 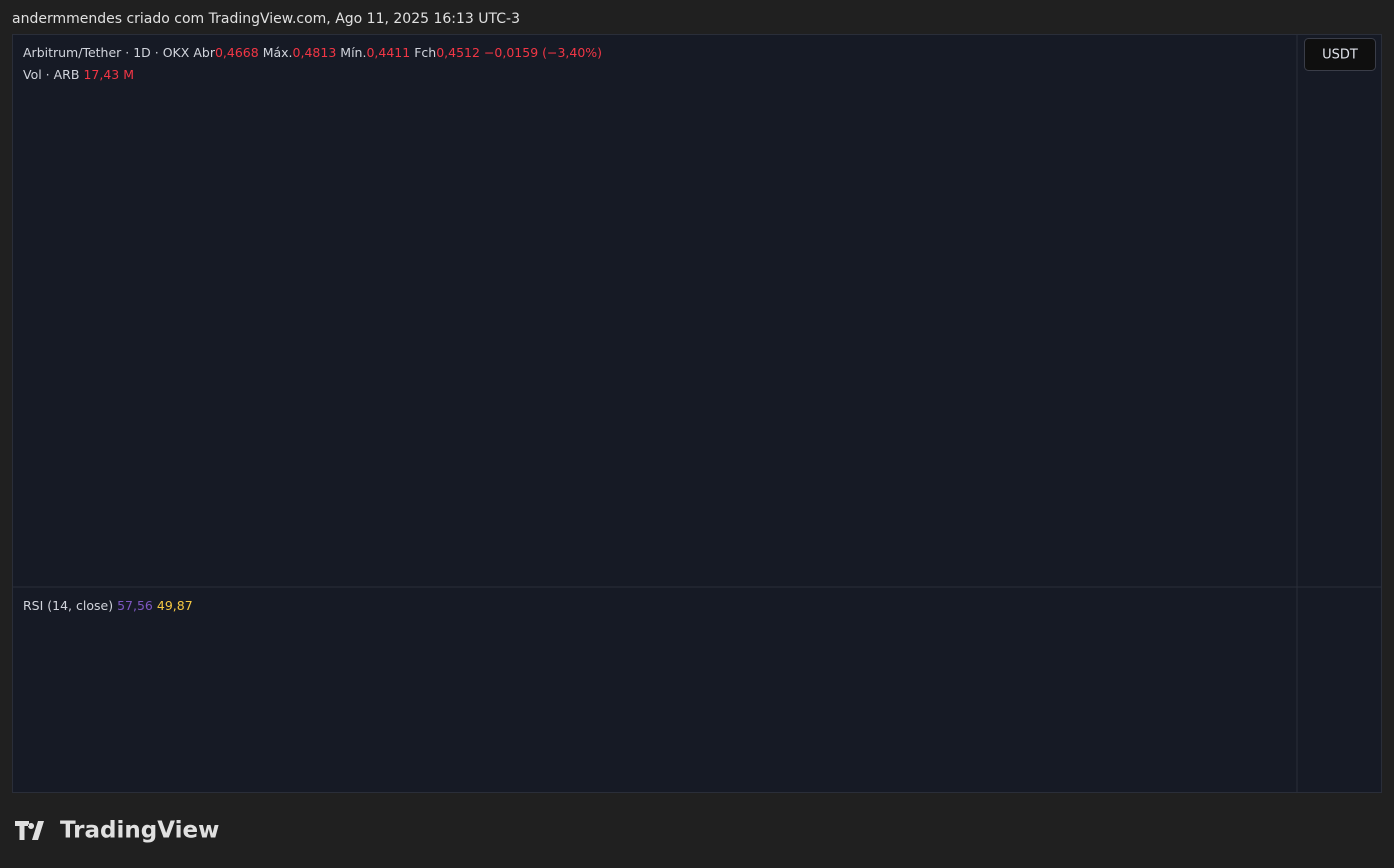 What do you see at coordinates (458, 52) in the screenshot?
I see `close-value: 0,4512` at bounding box center [458, 52].